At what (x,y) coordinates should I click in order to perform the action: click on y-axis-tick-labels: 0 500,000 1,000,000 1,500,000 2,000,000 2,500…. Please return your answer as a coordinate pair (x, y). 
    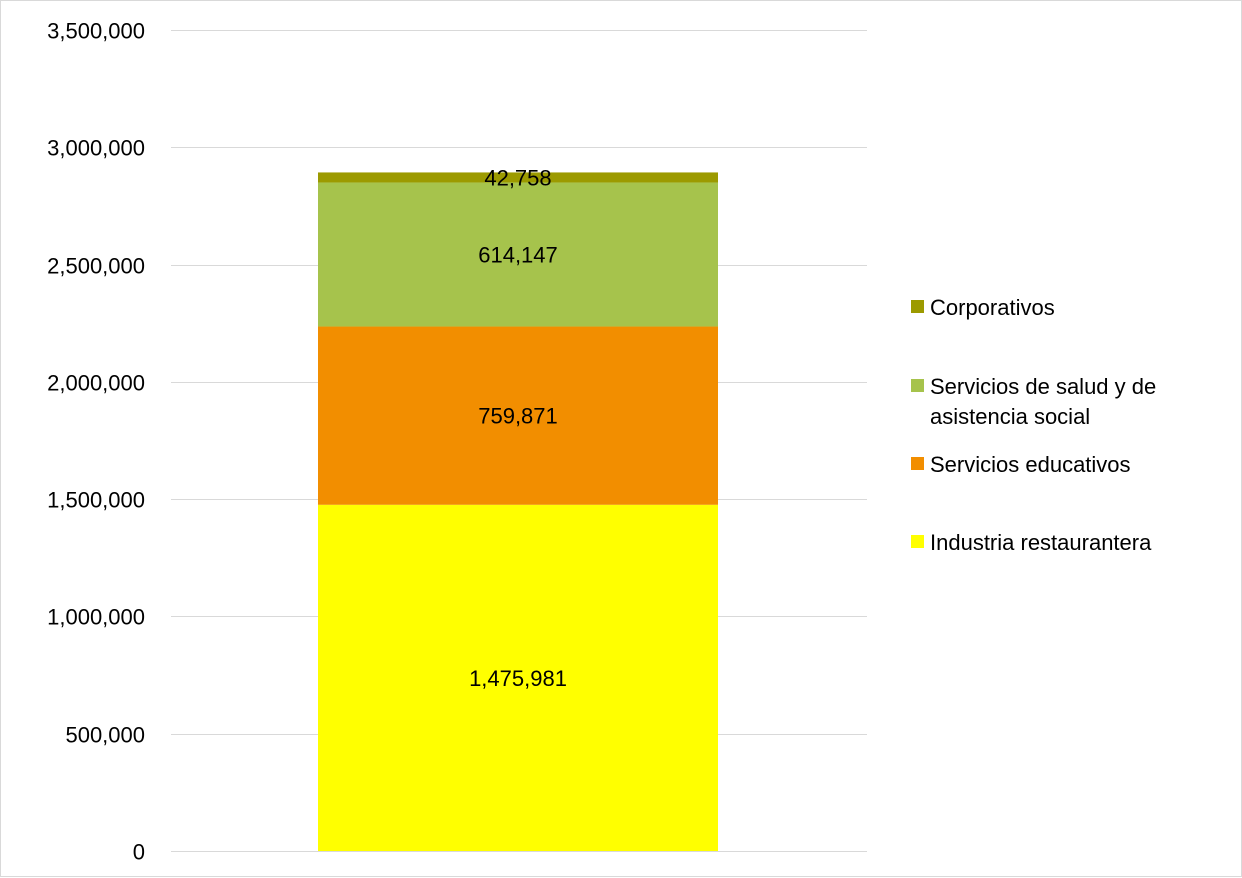
    Looking at the image, I should click on (96, 442).